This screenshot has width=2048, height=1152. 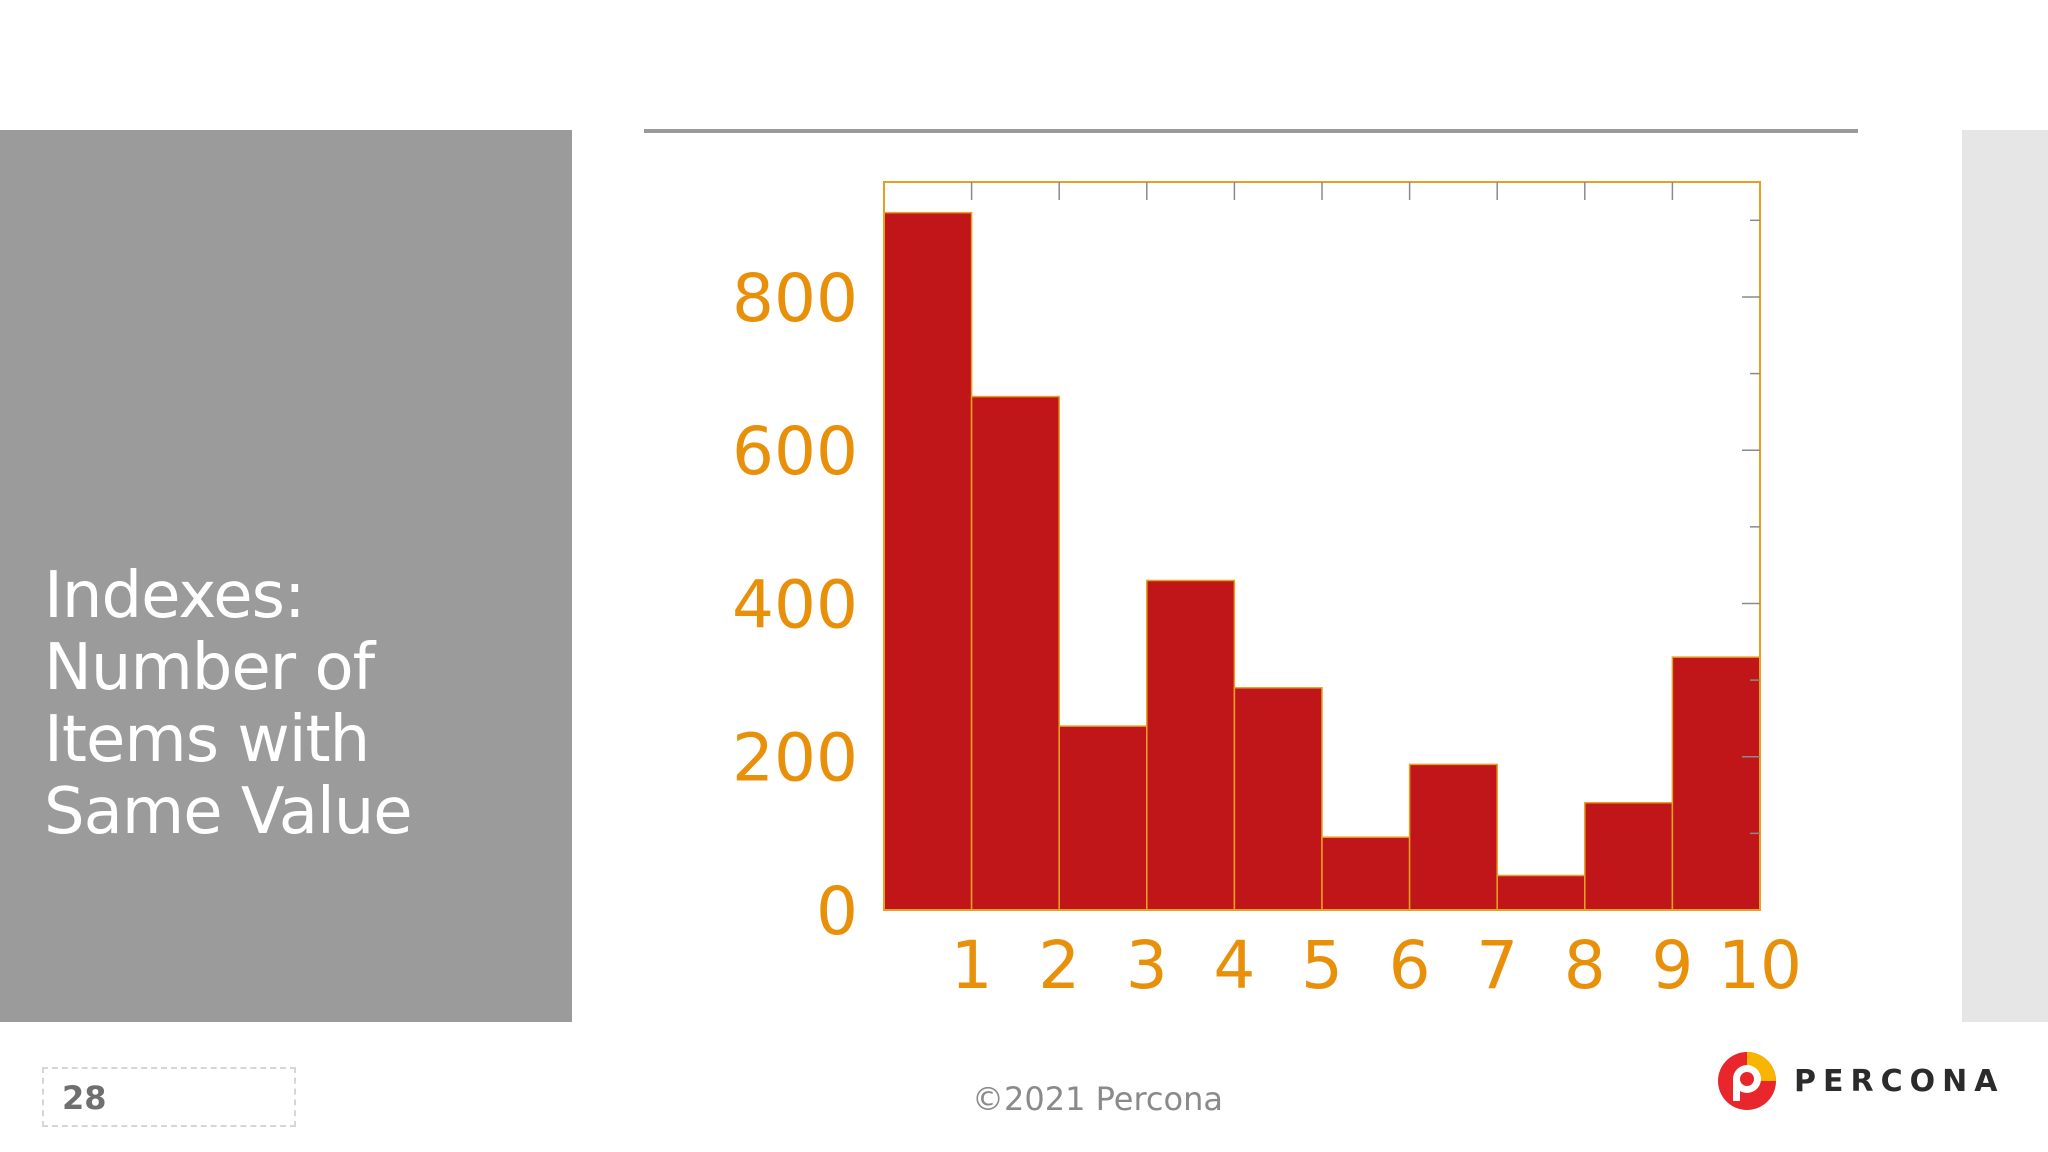 I want to click on copyright-notice: ©2021 Percona, so click(x=1097, y=1099).